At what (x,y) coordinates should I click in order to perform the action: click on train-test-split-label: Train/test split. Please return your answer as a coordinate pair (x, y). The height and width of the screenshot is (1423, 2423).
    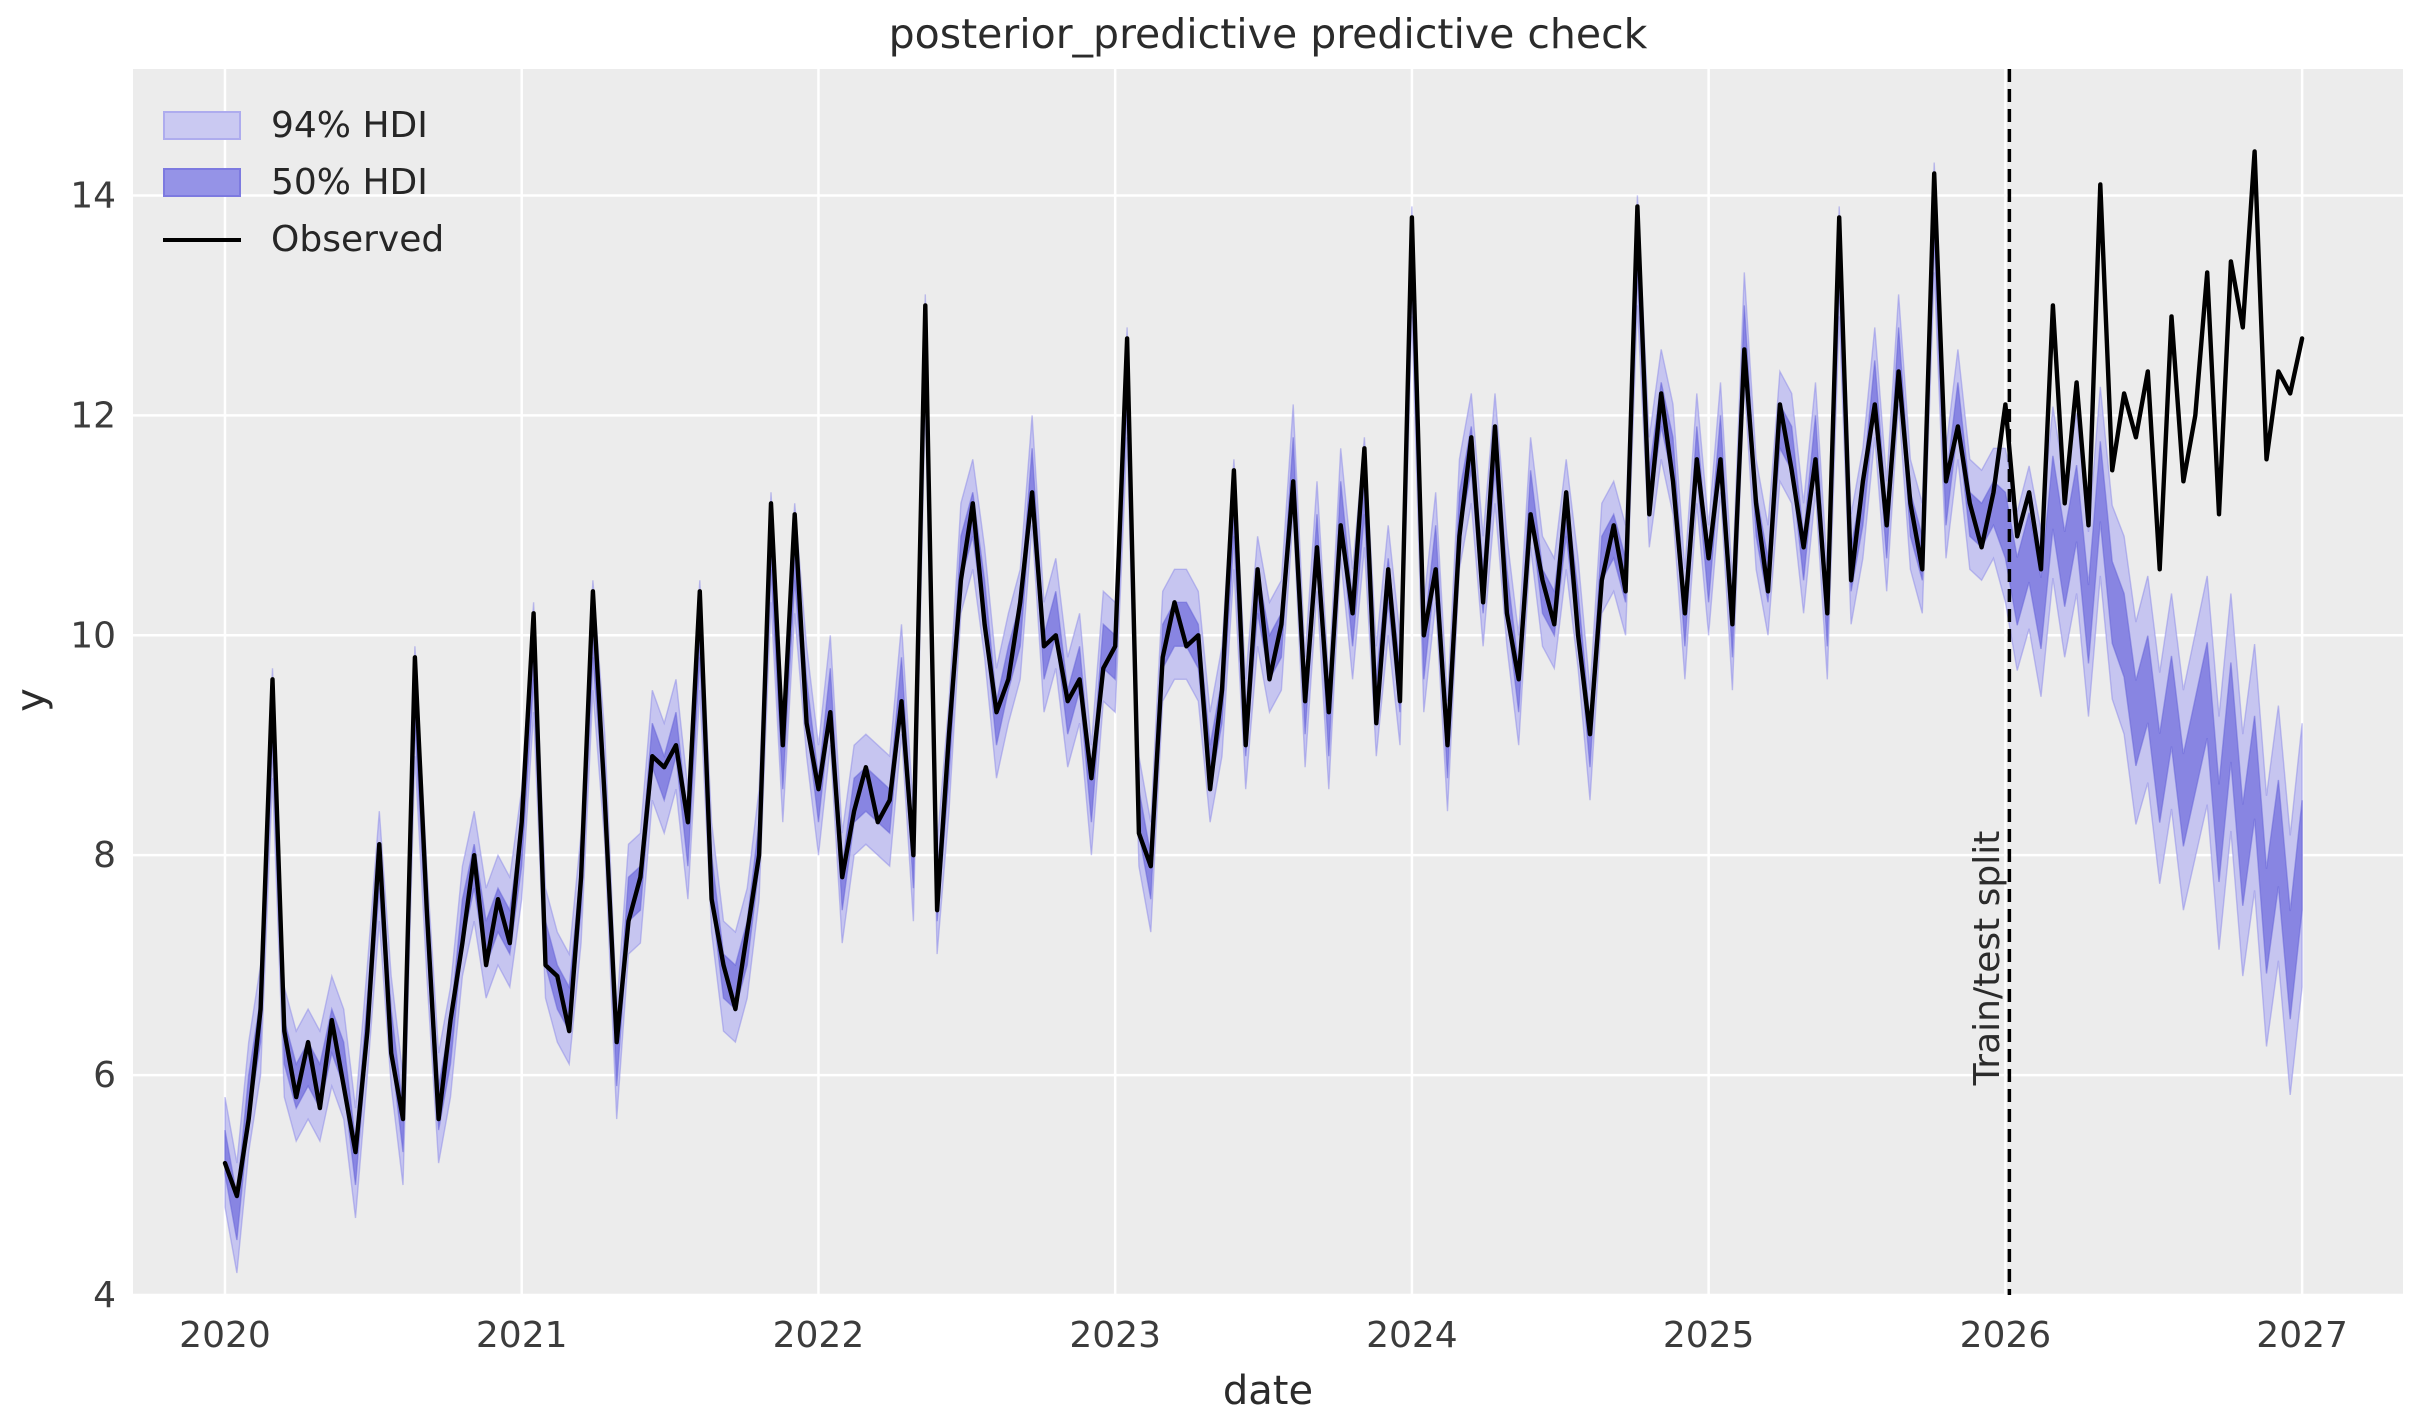
    Looking at the image, I should click on (1987, 959).